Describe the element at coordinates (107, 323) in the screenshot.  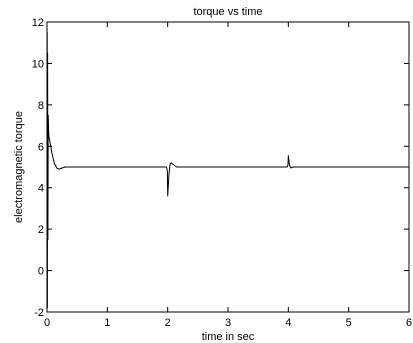
I see `x-tick-label: 1` at that location.